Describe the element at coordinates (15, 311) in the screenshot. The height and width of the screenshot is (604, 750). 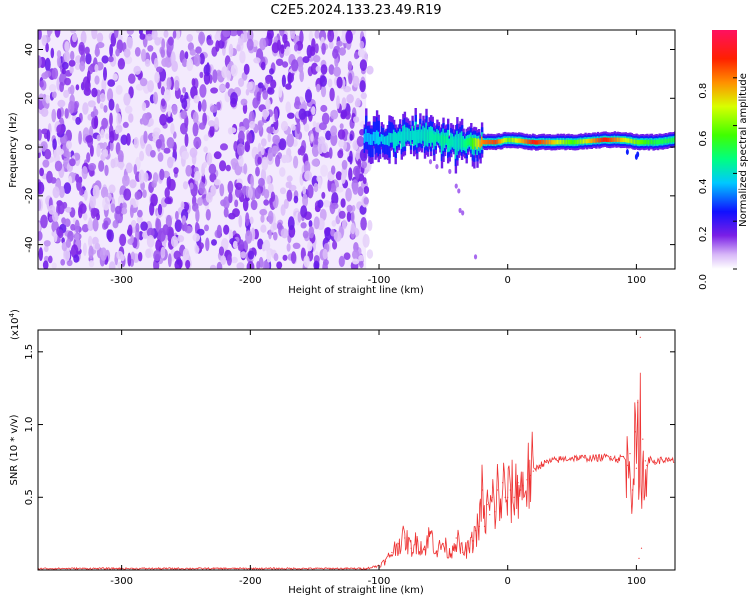
I see `snr-scale-close: )` at that location.